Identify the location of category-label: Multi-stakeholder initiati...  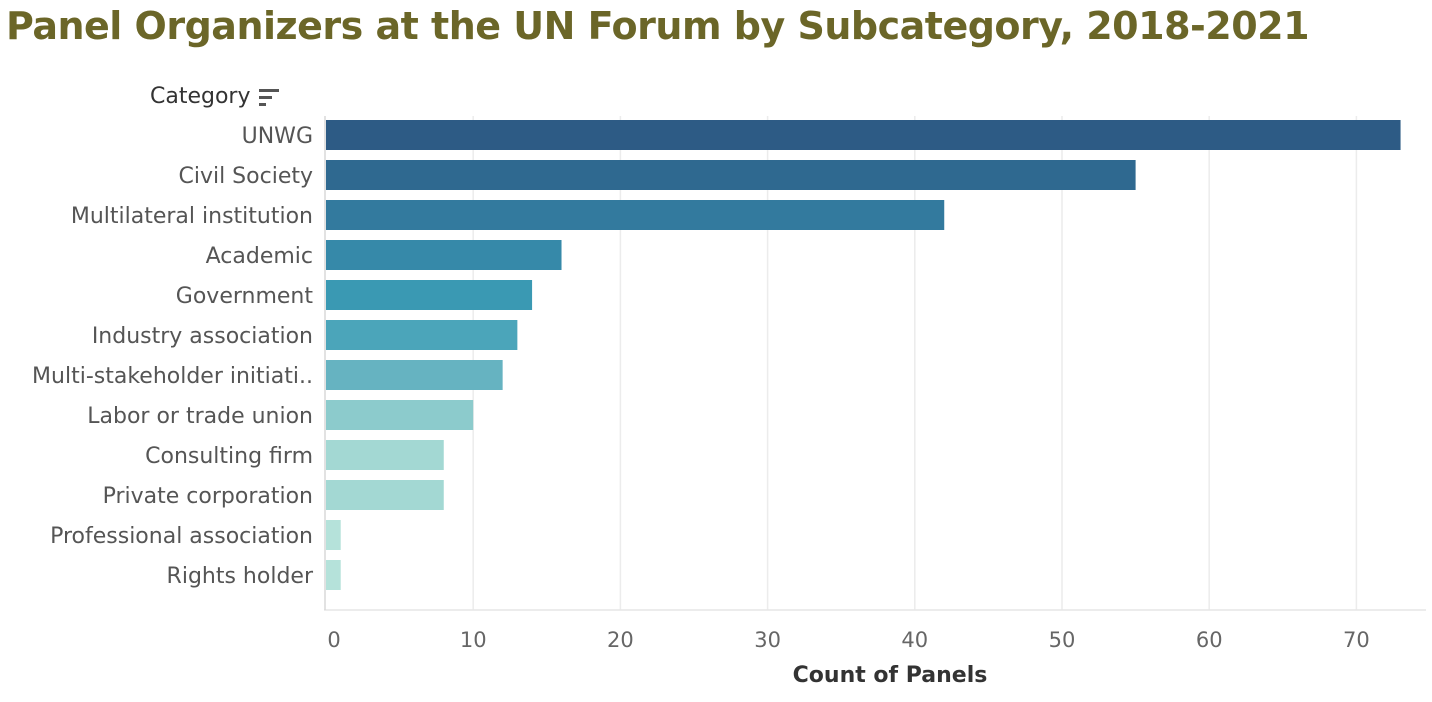
(172, 376).